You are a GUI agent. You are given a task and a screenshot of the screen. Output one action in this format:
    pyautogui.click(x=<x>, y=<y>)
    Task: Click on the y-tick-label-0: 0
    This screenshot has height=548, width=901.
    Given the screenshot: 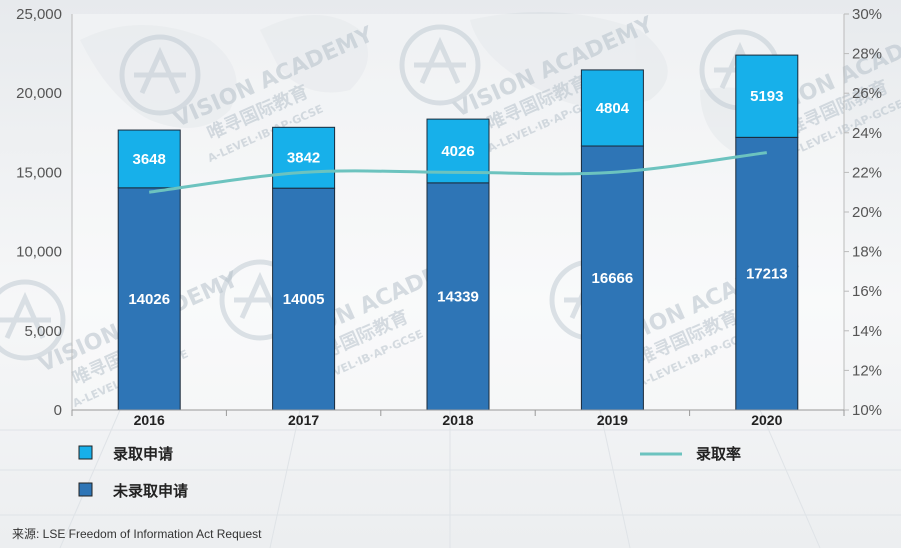 What is the action you would take?
    pyautogui.click(x=58, y=410)
    